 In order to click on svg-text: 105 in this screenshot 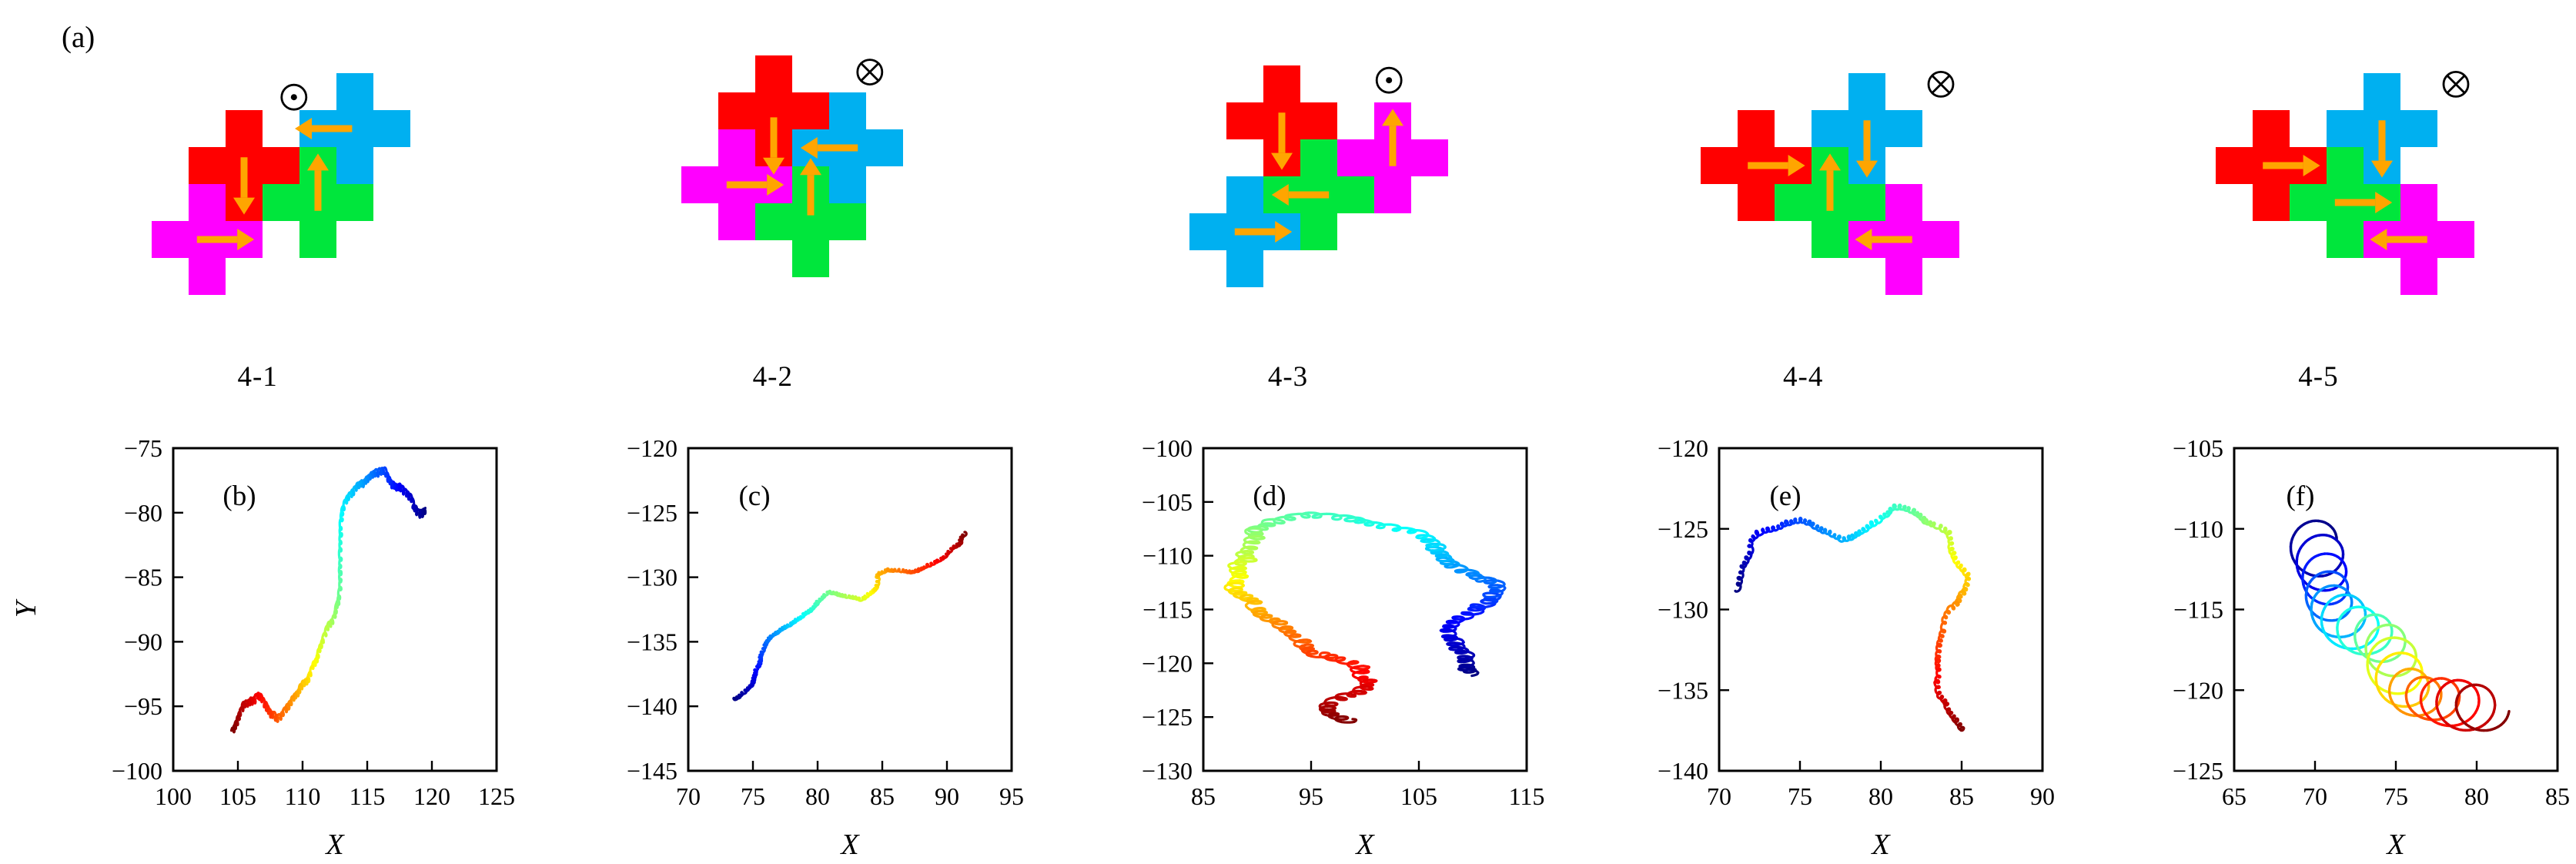, I will do `click(238, 796)`.